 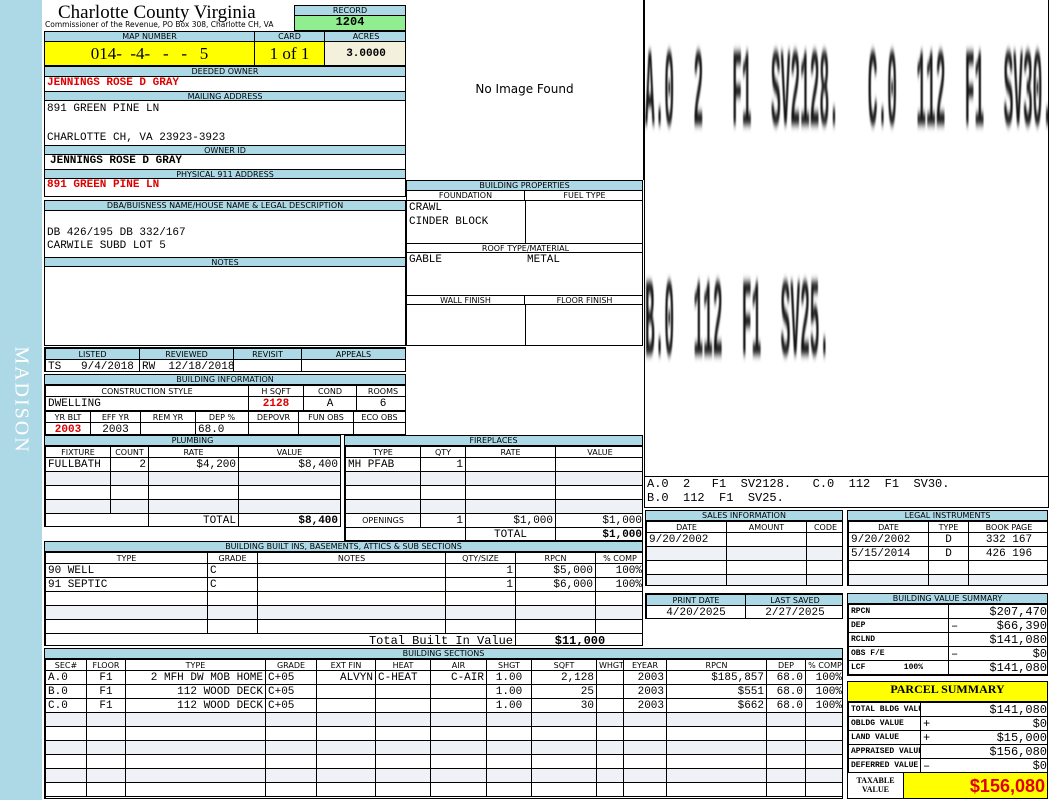 I want to click on cell: $5,000, so click(x=555, y=570).